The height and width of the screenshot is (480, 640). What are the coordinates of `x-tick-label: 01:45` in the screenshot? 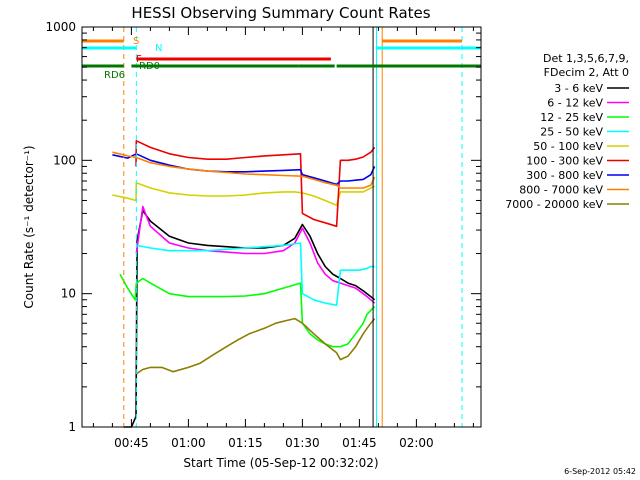 It's located at (359, 443).